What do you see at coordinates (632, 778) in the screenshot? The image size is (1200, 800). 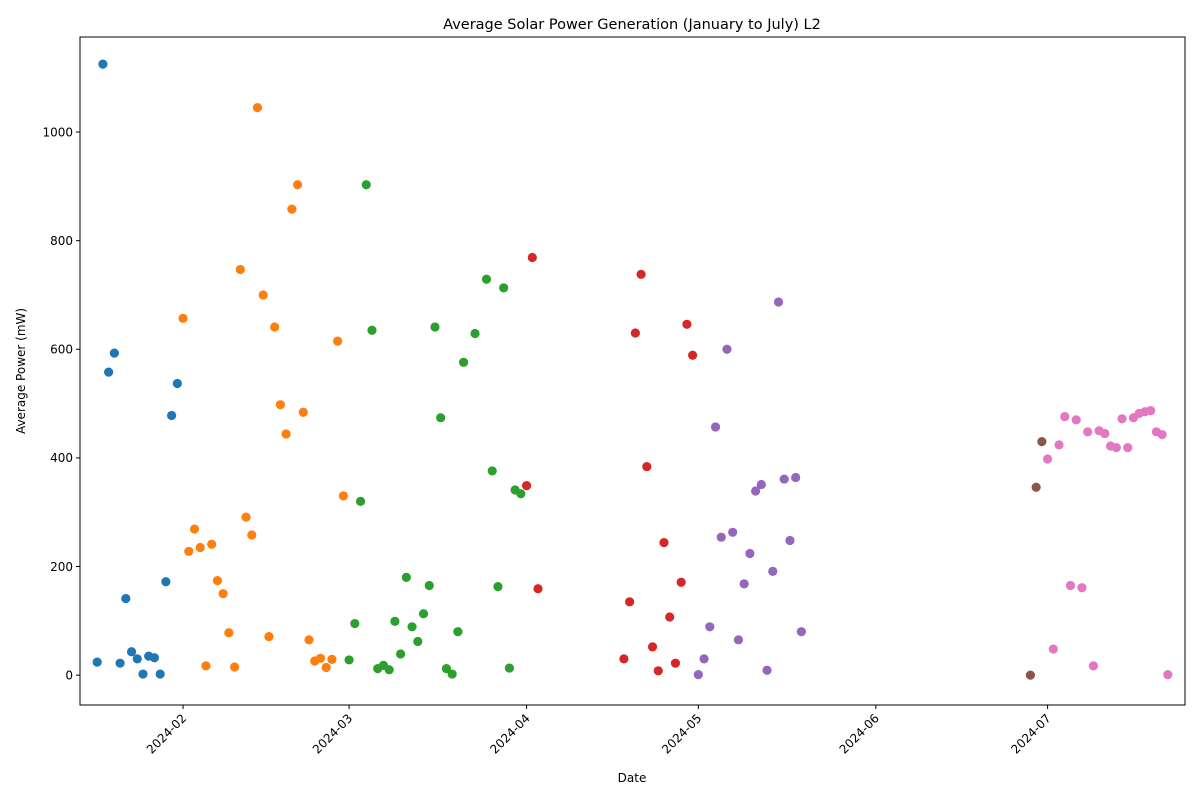 I see `x-axis-label: Date` at bounding box center [632, 778].